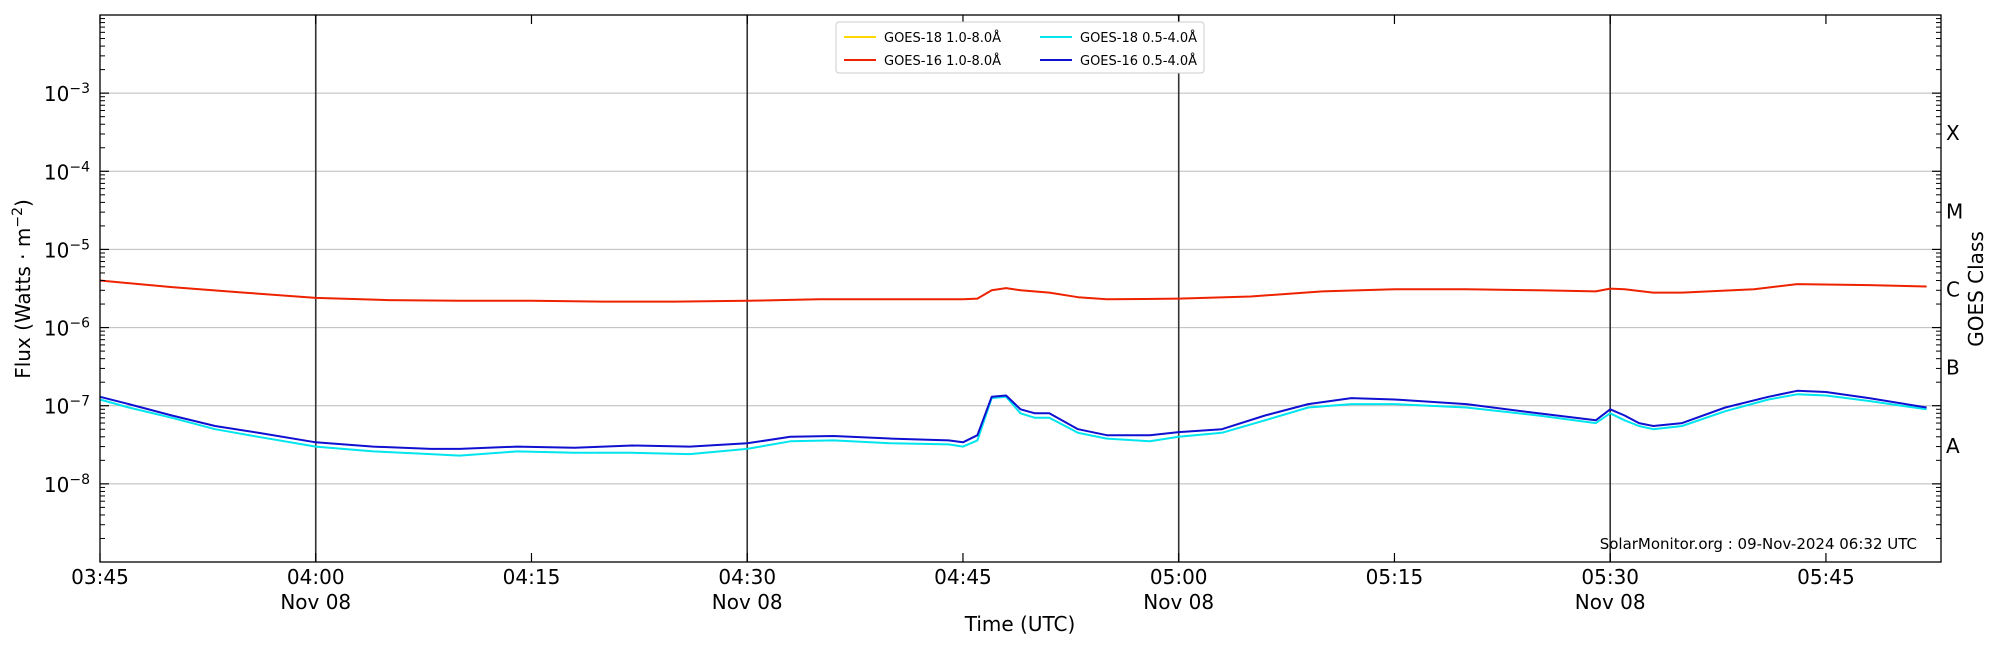 Image resolution: width=2000 pixels, height=650 pixels. I want to click on legend-box, so click(1020, 47).